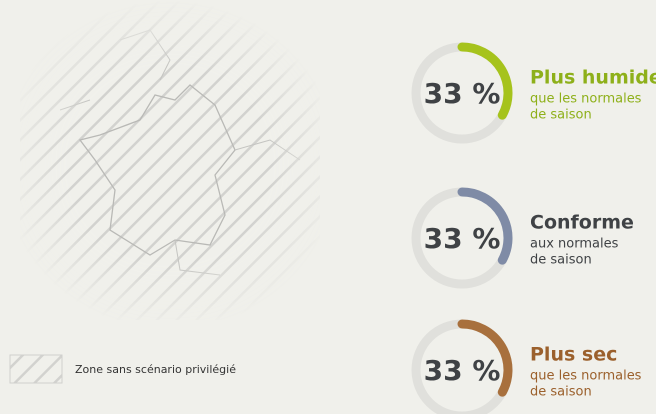 The width and height of the screenshot is (656, 414). Describe the element at coordinates (36, 369) in the screenshot. I see `legend-swatch` at that location.